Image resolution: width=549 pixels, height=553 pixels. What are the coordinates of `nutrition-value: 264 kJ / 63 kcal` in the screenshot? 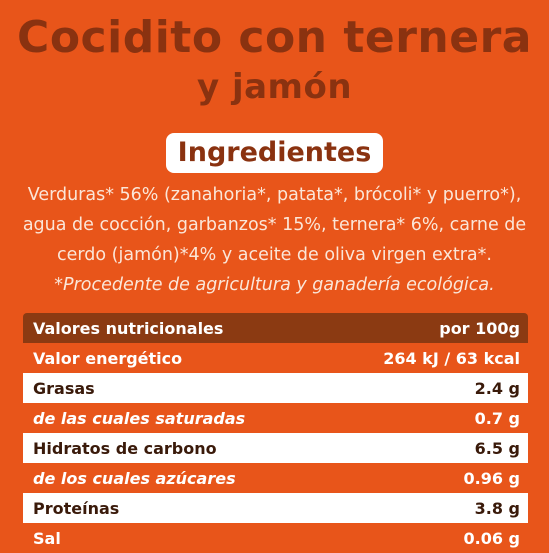 It's located at (451, 358).